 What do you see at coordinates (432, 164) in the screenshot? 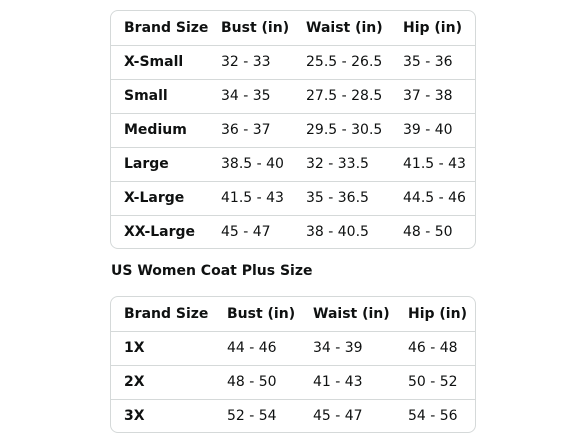
I see `hip-cell: 41.5 - 43` at bounding box center [432, 164].